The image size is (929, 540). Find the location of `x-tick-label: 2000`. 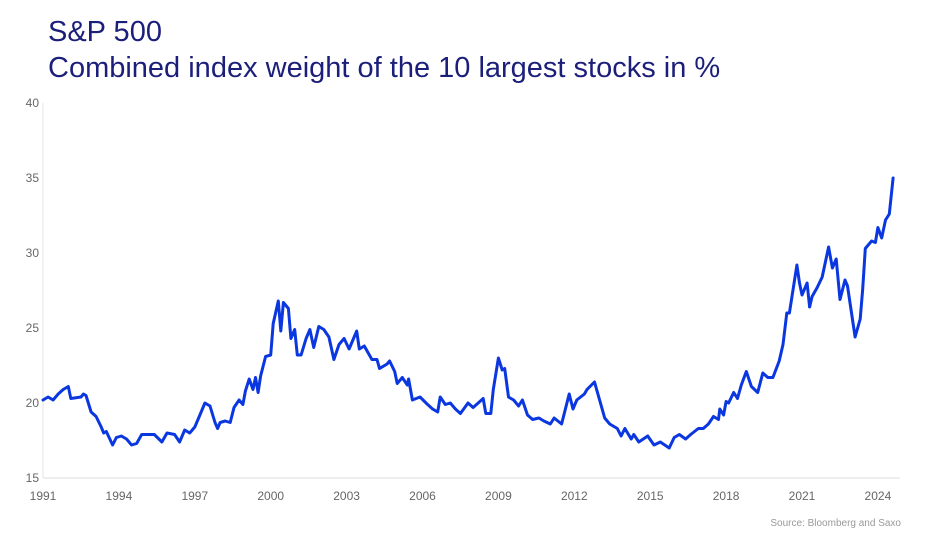

x-tick-label: 2000 is located at coordinates (270, 496).